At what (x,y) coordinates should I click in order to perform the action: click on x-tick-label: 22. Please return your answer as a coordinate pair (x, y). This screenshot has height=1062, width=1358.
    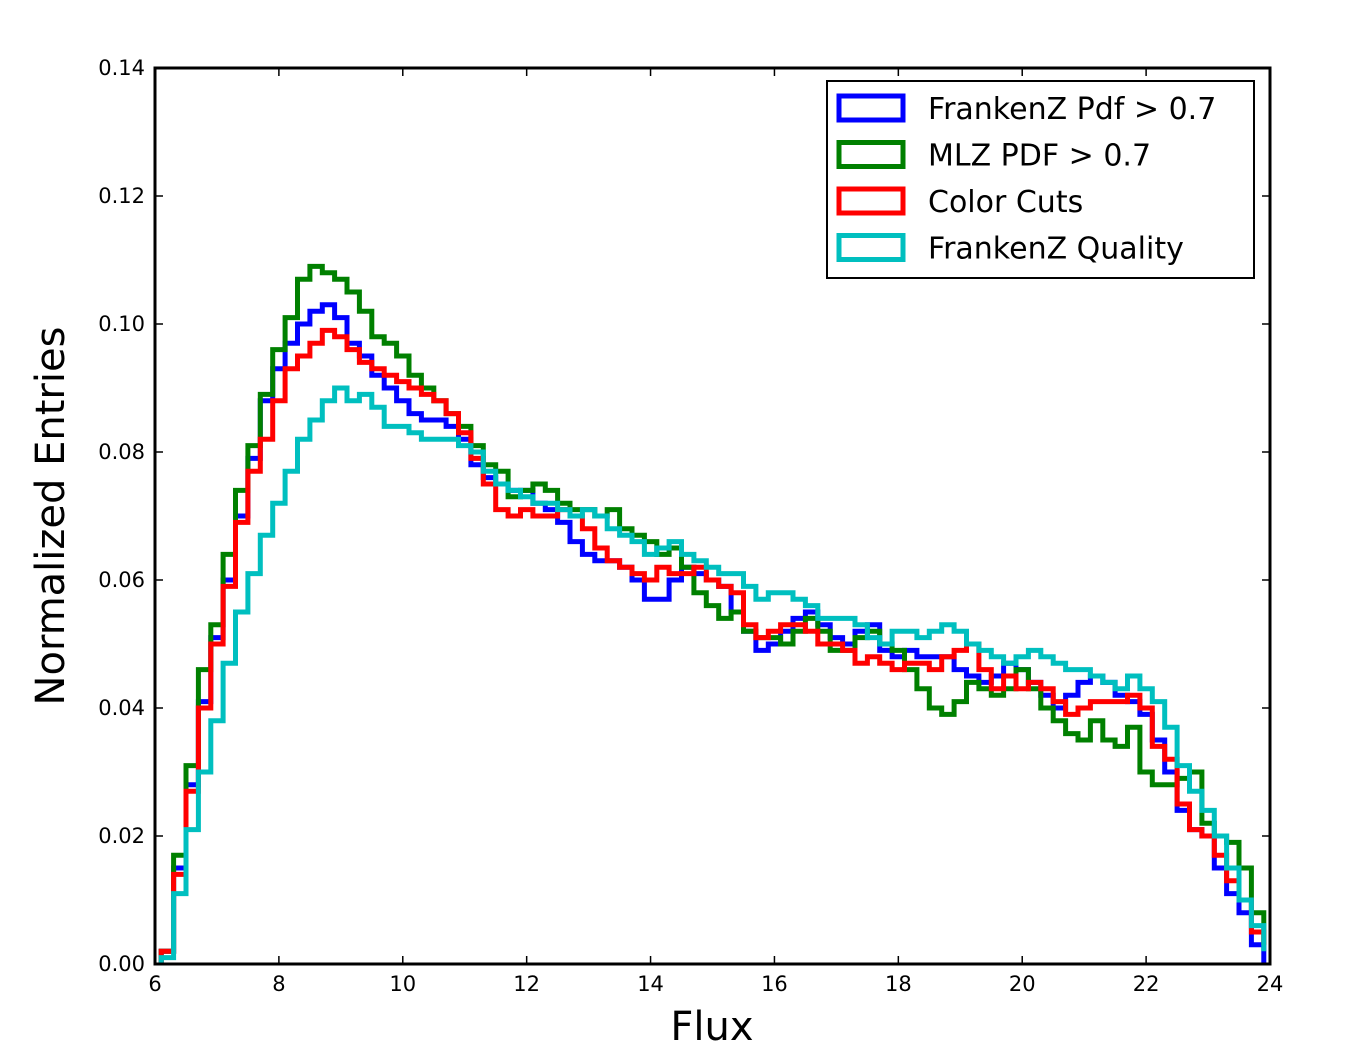
    Looking at the image, I should click on (1146, 984).